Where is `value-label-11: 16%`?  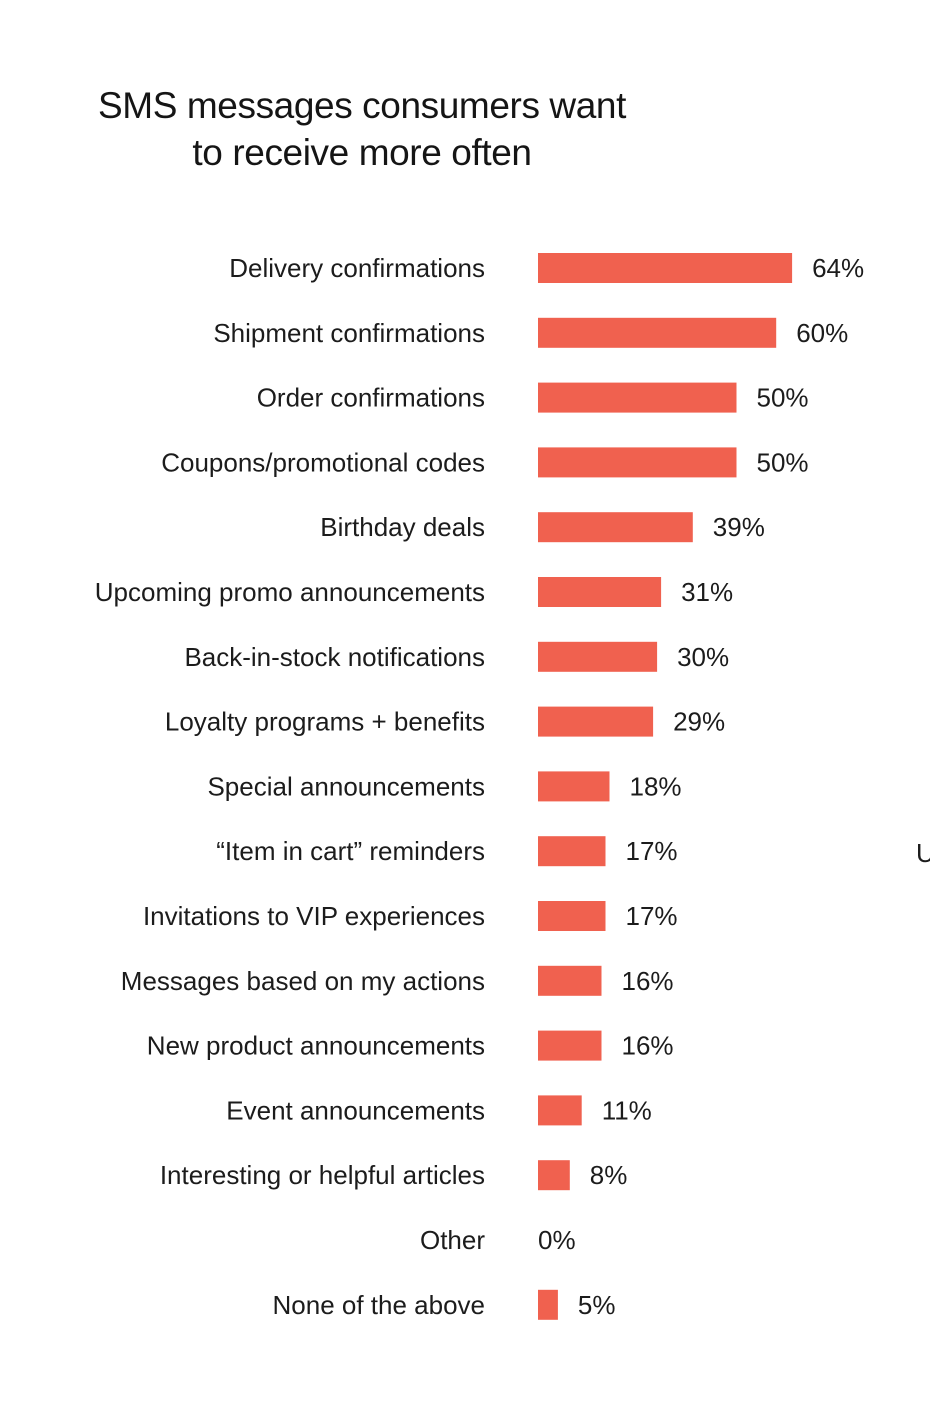
value-label-11: 16% is located at coordinates (648, 981).